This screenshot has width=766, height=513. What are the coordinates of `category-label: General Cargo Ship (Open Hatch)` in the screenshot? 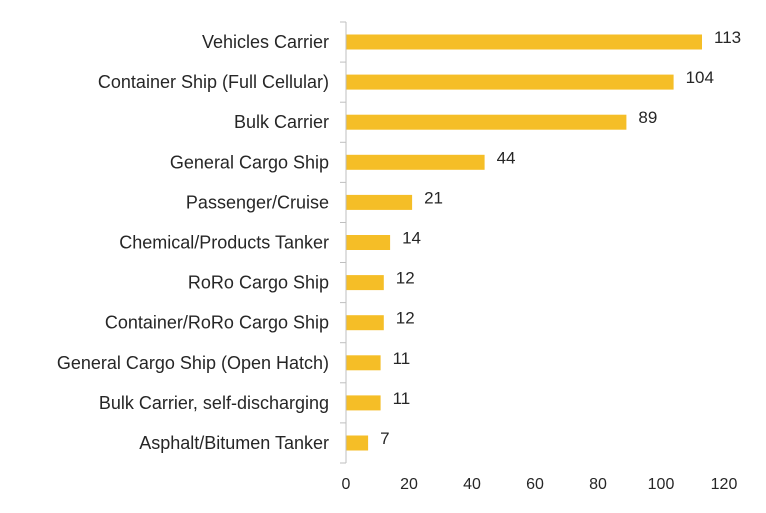 It's located at (193, 363).